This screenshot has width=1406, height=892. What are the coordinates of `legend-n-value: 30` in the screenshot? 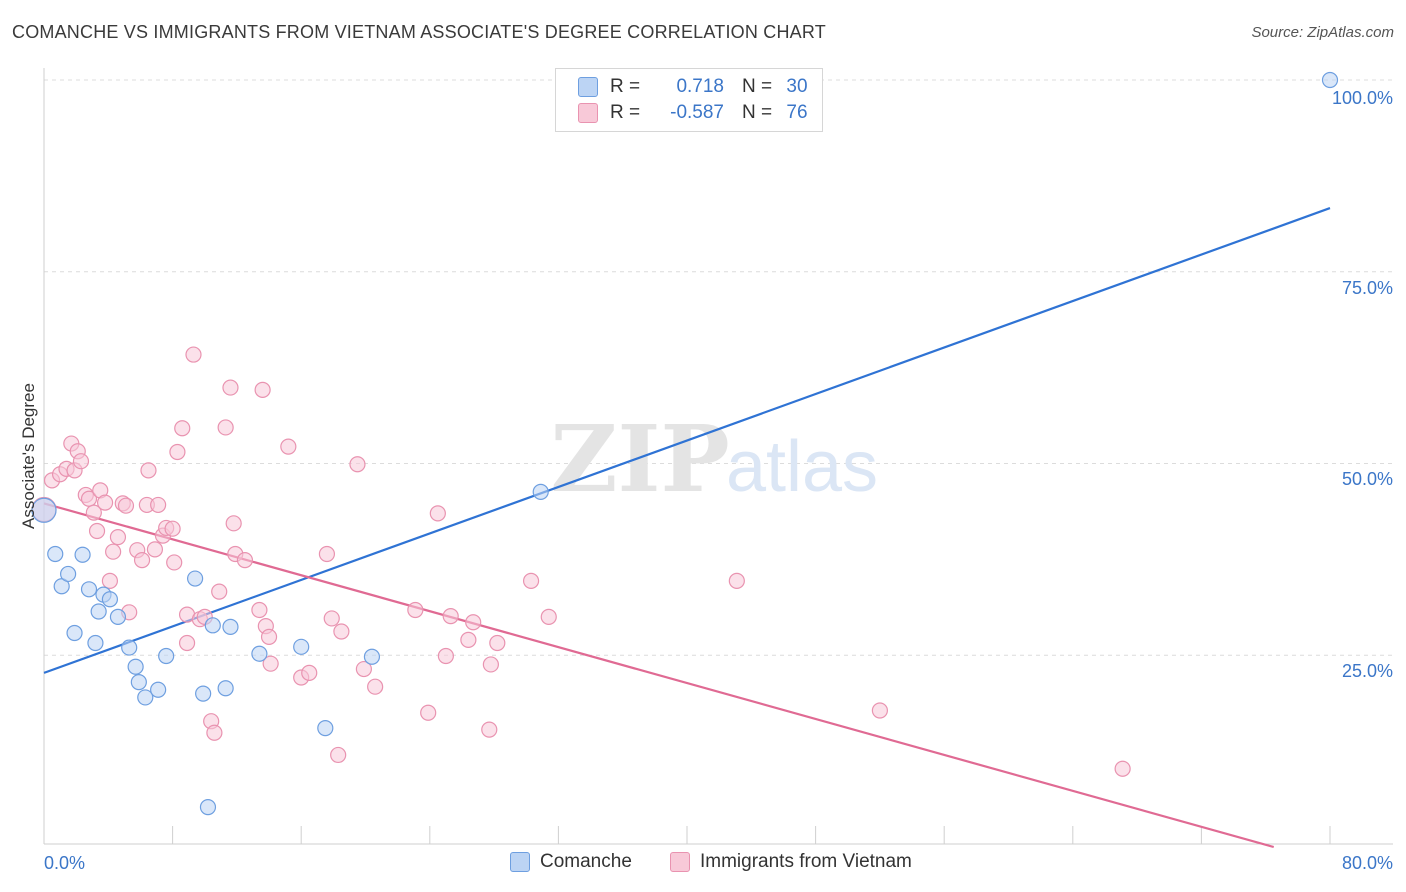 It's located at (797, 86).